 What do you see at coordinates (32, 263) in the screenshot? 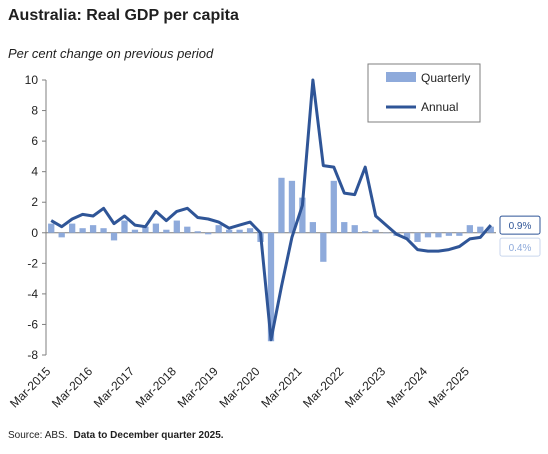
I see `y-tick-label: -2` at bounding box center [32, 263].